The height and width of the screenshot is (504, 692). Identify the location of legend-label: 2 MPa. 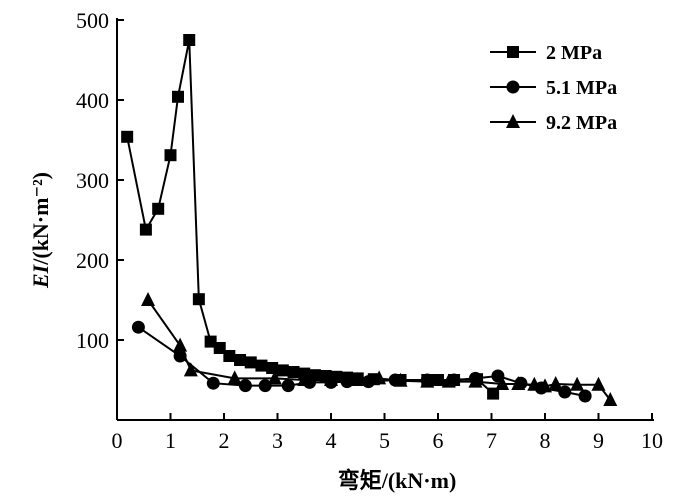
(574, 53).